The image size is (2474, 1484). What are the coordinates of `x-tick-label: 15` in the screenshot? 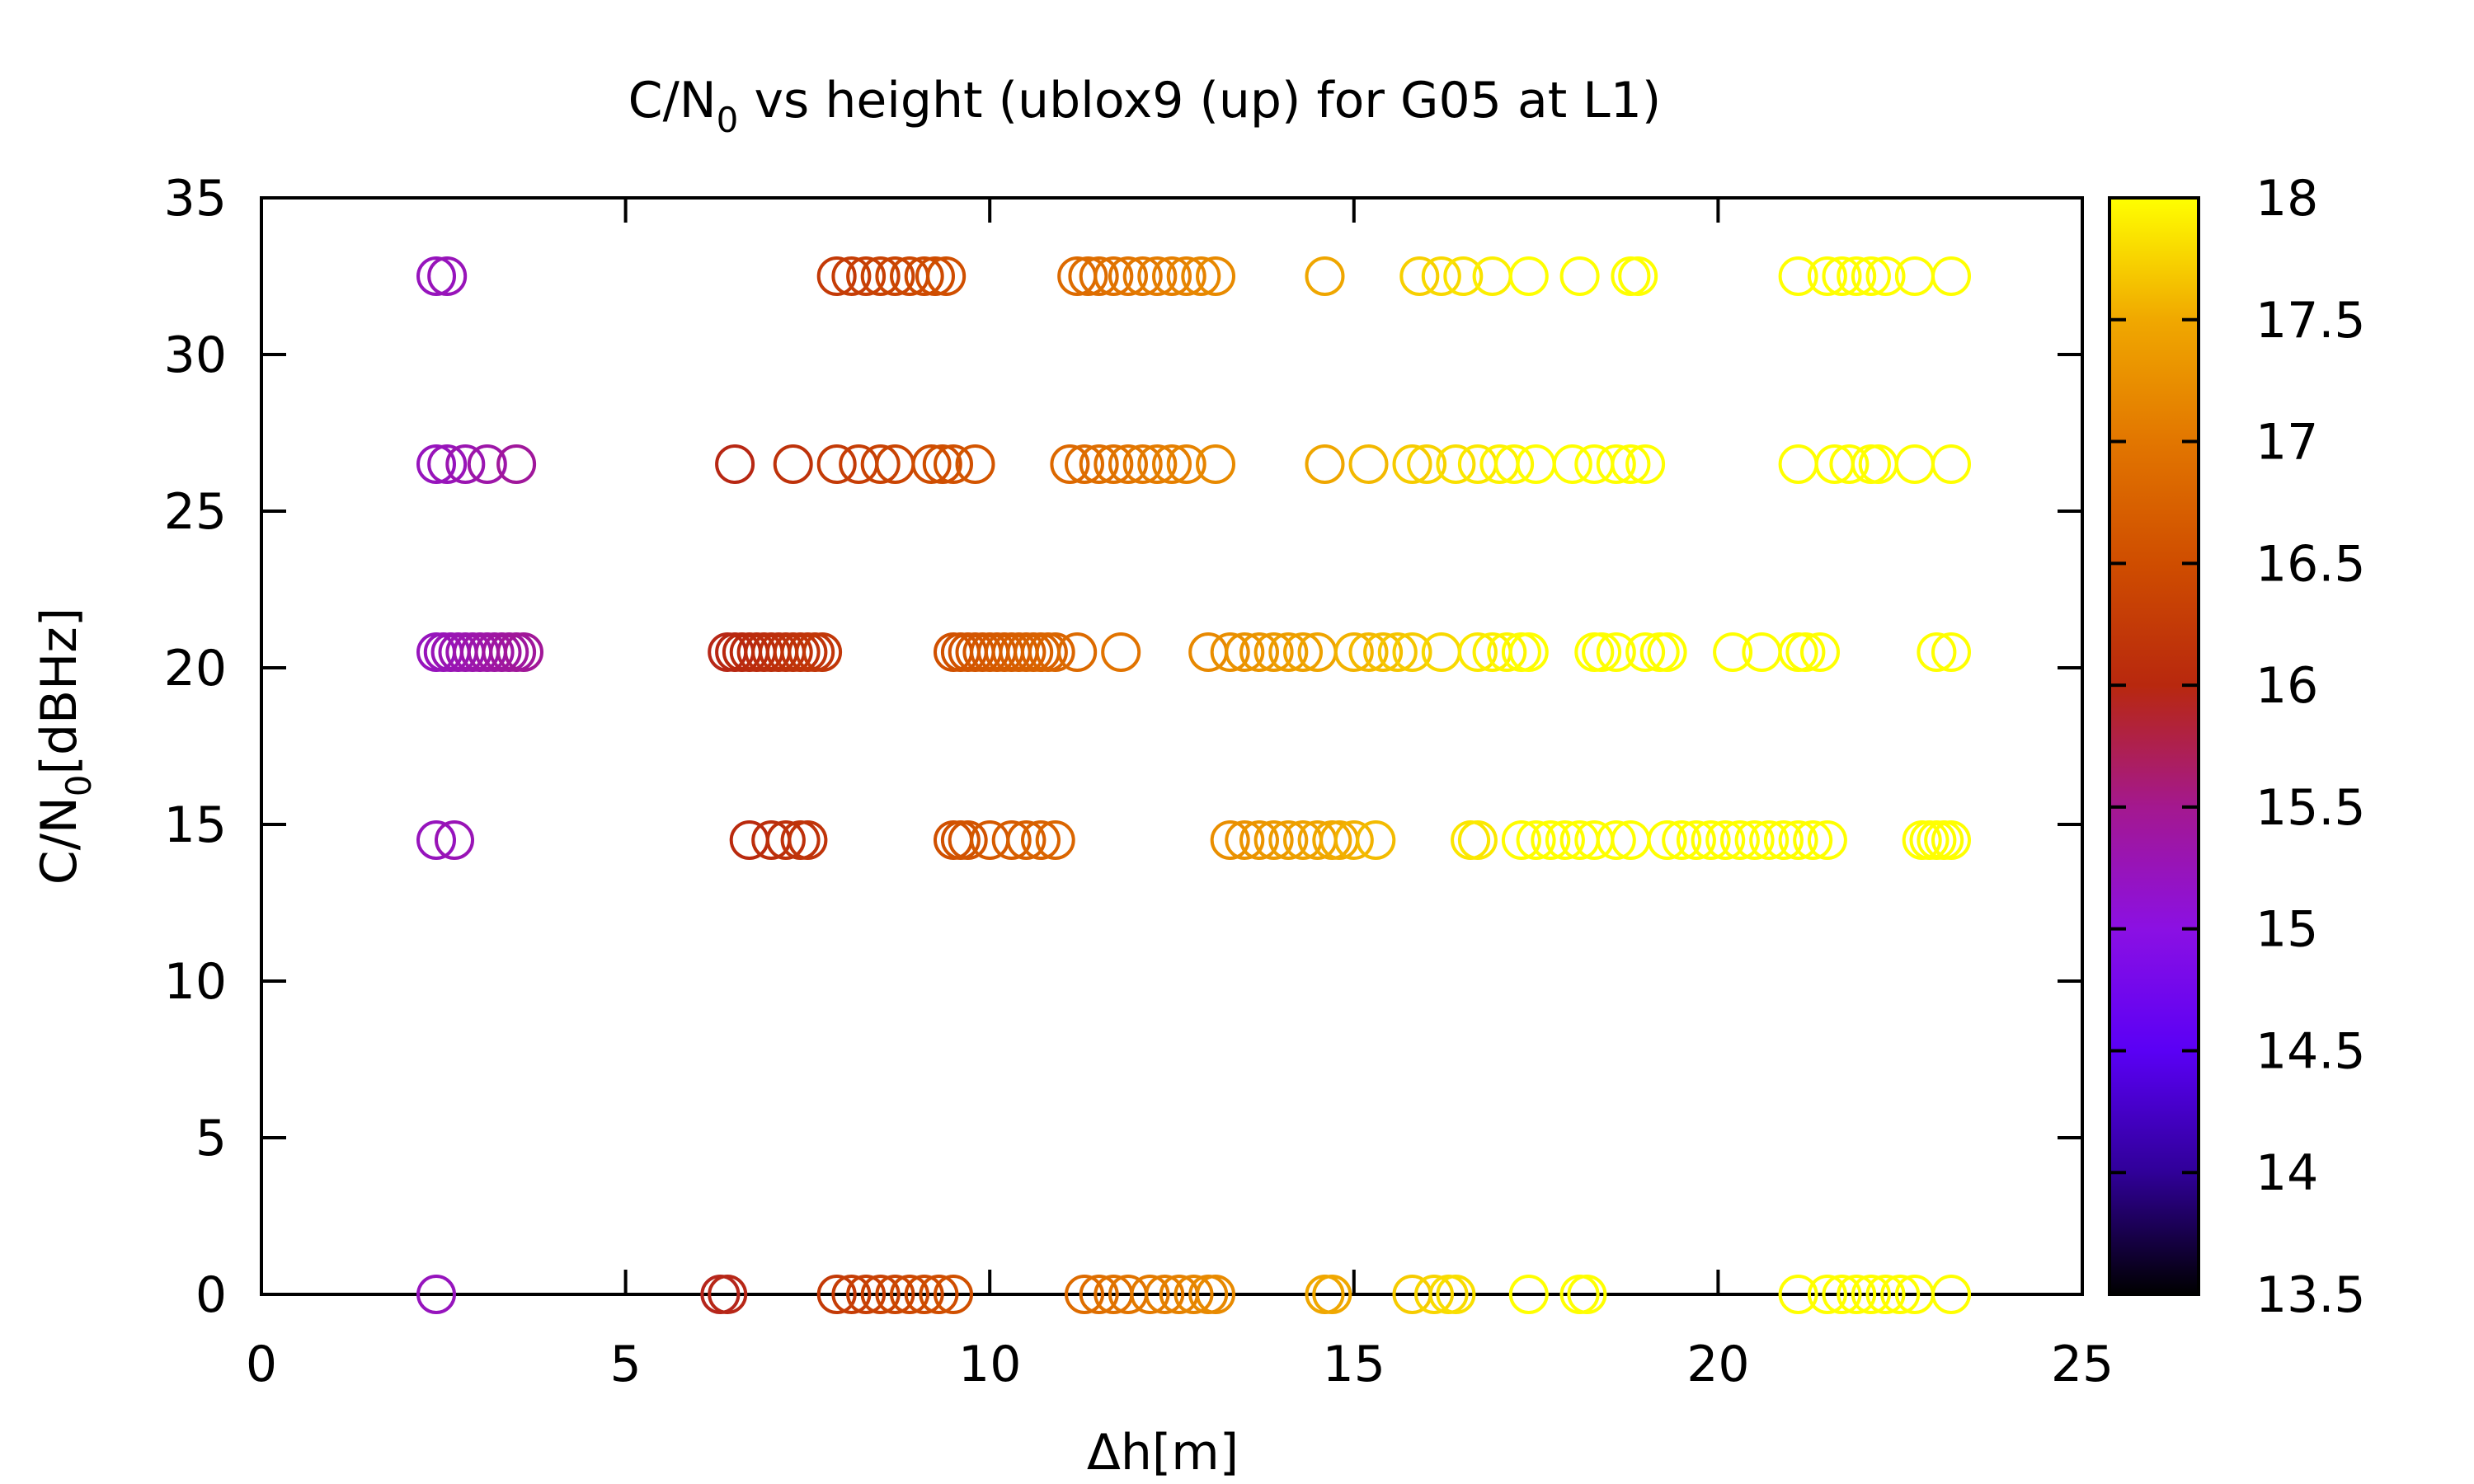 It's located at (1354, 1364).